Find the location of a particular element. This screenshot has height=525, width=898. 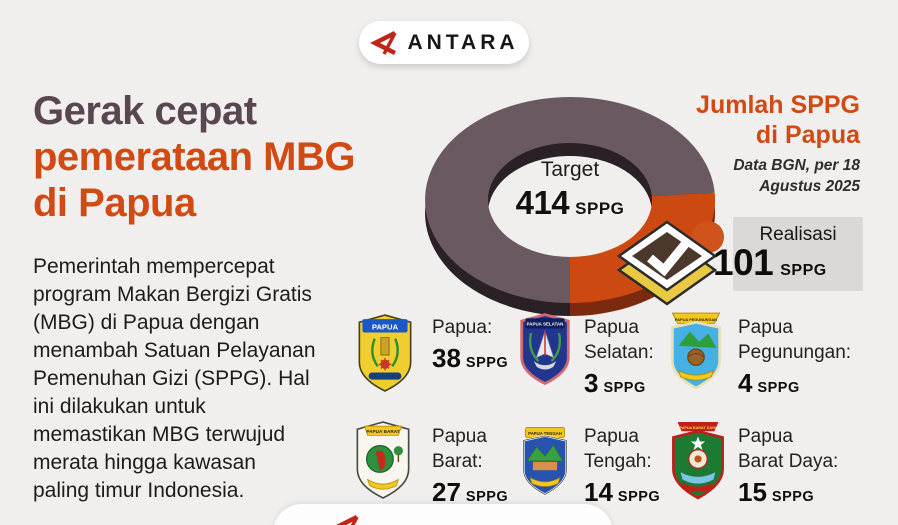

province-cell-papua-selatan: Papua Selatan: 3 SPPG is located at coordinates (619, 357).